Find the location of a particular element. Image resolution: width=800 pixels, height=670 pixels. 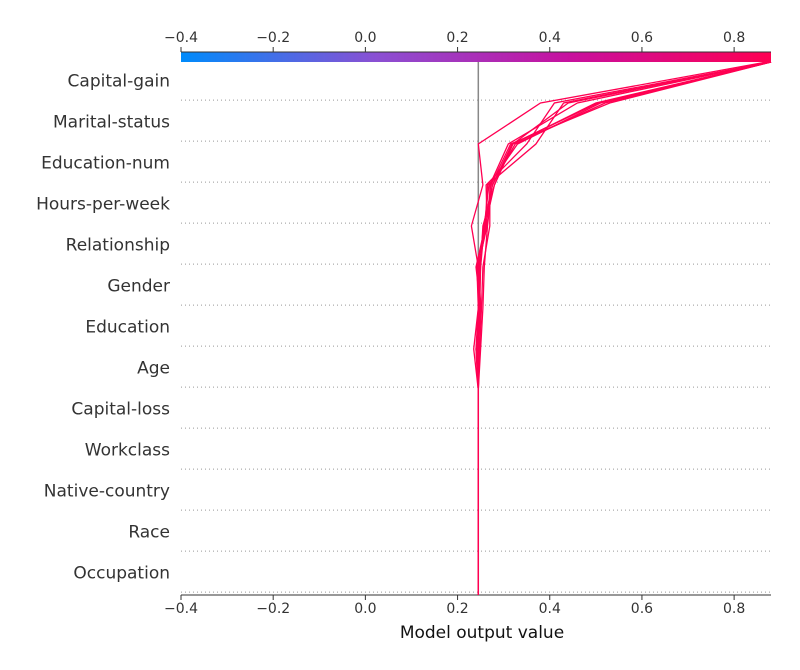

feature-label: Hours-per-week is located at coordinates (103, 205).